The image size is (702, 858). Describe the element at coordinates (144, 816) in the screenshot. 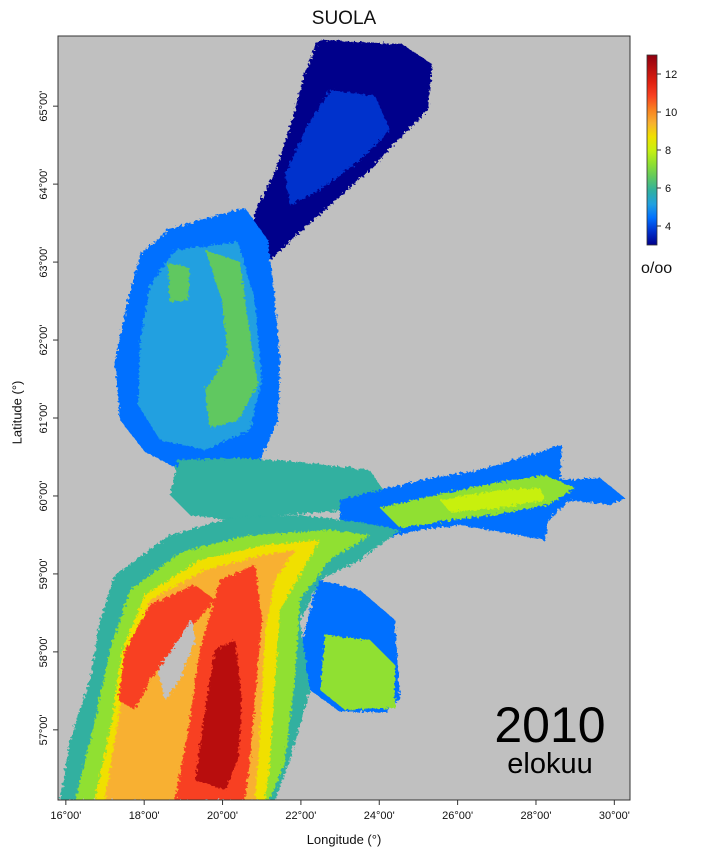

I see `x-tick-label: 18°00'` at that location.